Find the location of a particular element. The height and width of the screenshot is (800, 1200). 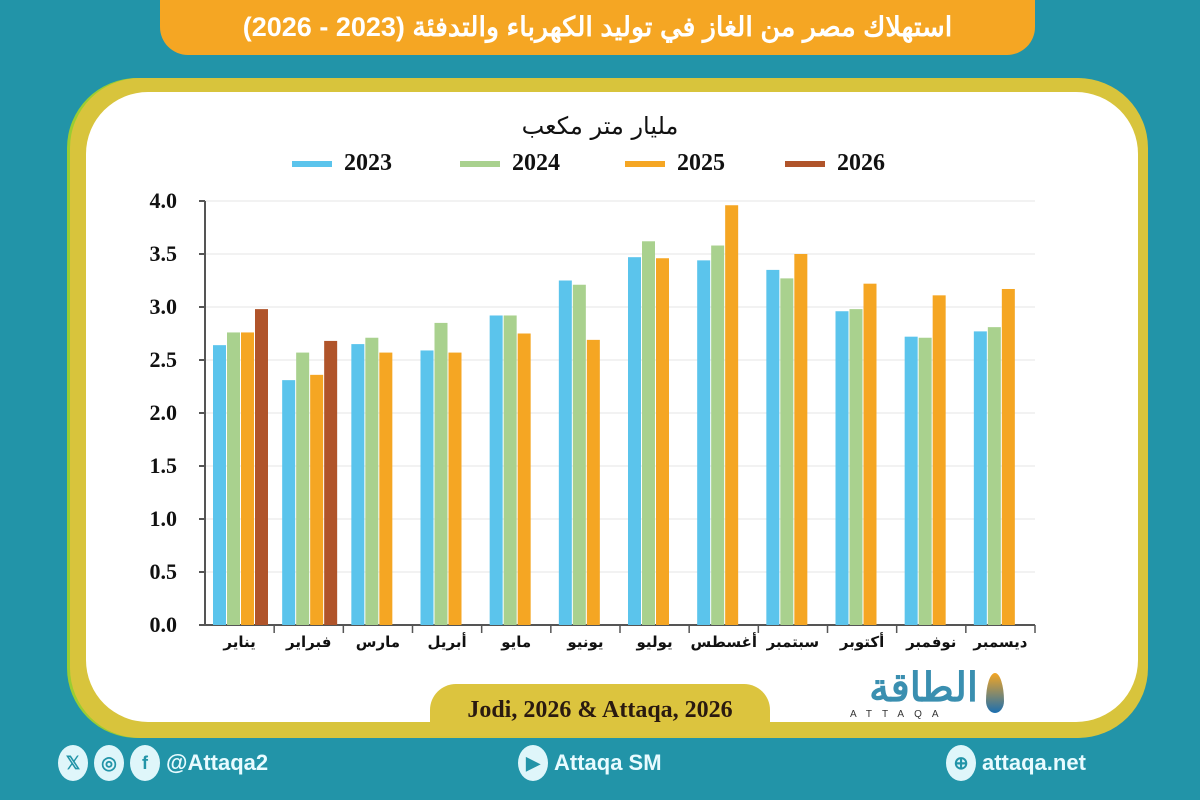

social-handle: @Attaqa2 is located at coordinates (217, 762).